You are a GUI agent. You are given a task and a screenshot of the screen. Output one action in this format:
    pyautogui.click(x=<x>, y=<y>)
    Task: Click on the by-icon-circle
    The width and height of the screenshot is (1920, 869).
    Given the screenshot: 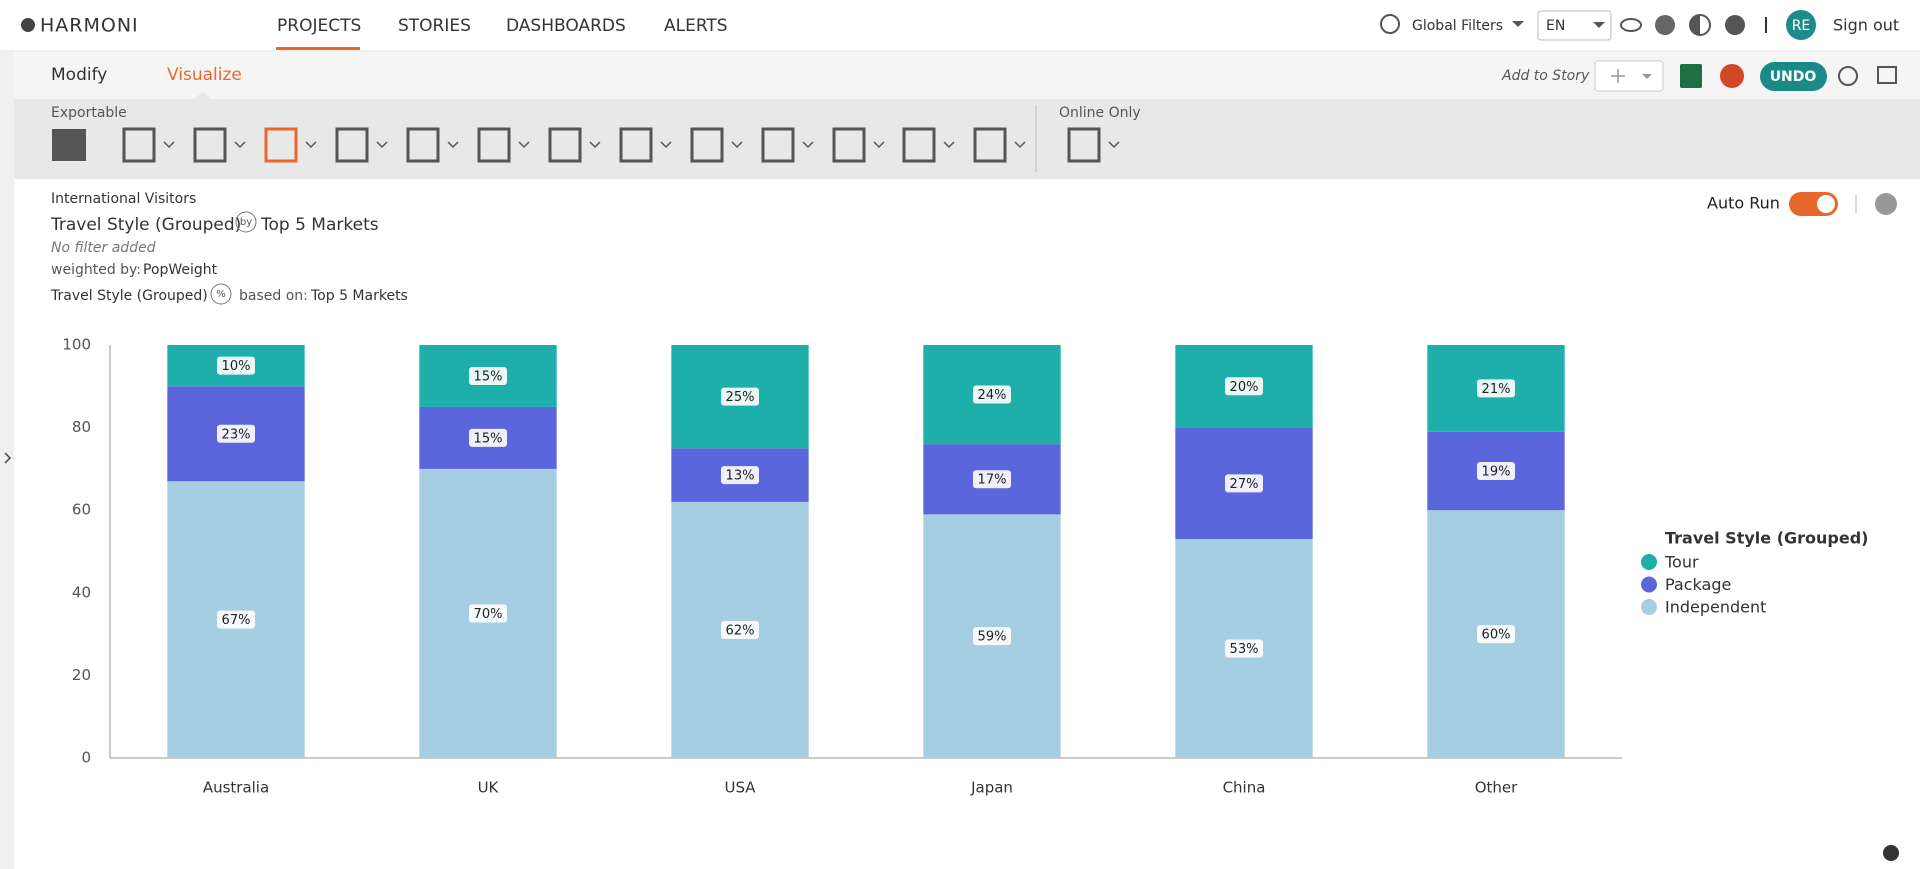 What is the action you would take?
    pyautogui.click(x=246, y=222)
    